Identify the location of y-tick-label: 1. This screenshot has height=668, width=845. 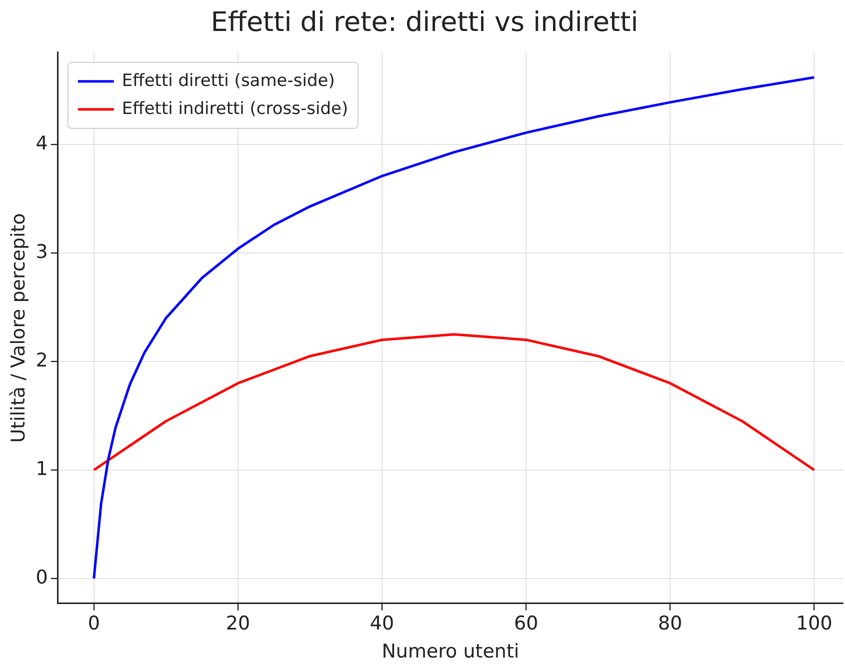
(42, 469).